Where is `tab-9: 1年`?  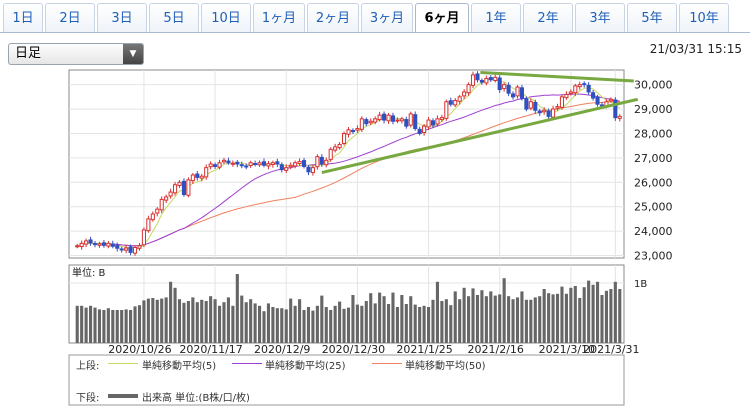 tab-9: 1年 is located at coordinates (496, 18).